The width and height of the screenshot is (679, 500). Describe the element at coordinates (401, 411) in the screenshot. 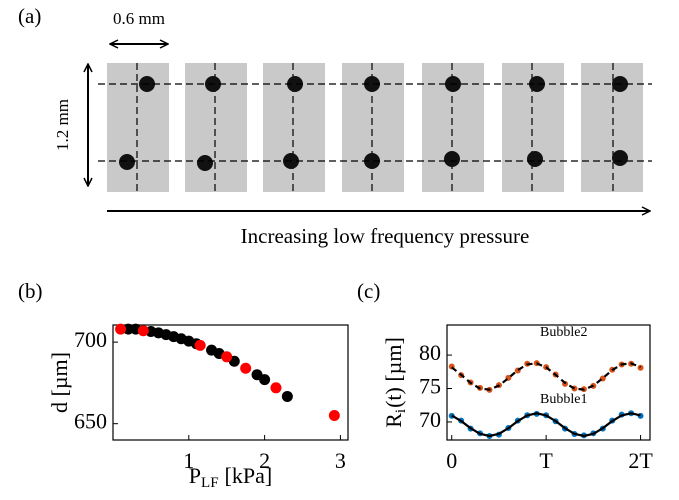

I see `label-sub: i` at that location.